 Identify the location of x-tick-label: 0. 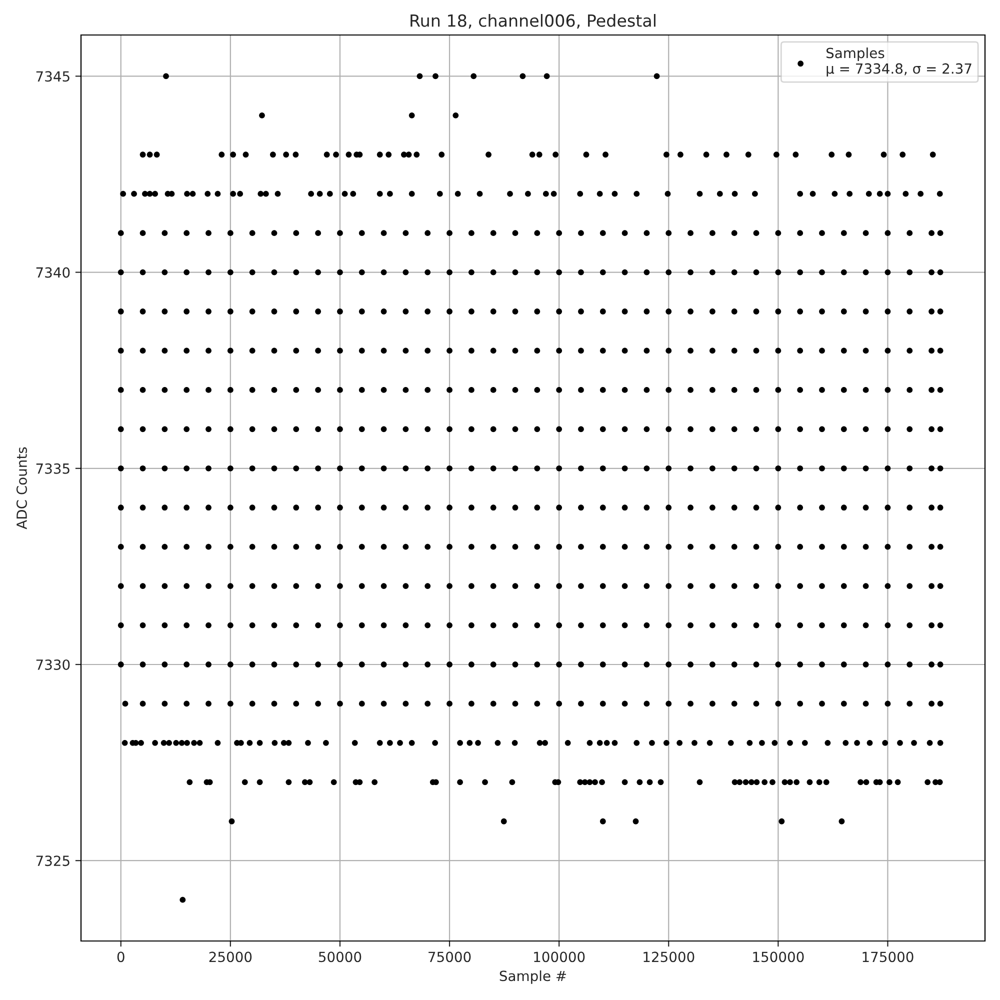
(120, 957).